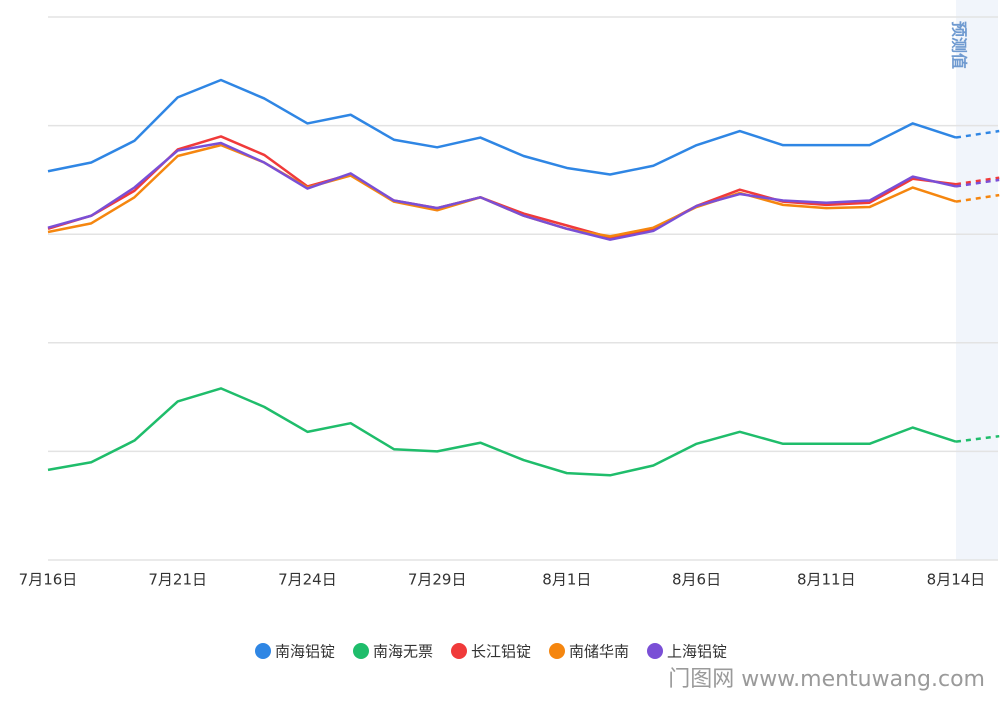 This screenshot has width=1000, height=702. What do you see at coordinates (977, 280) in the screenshot?
I see `forecast-band` at bounding box center [977, 280].